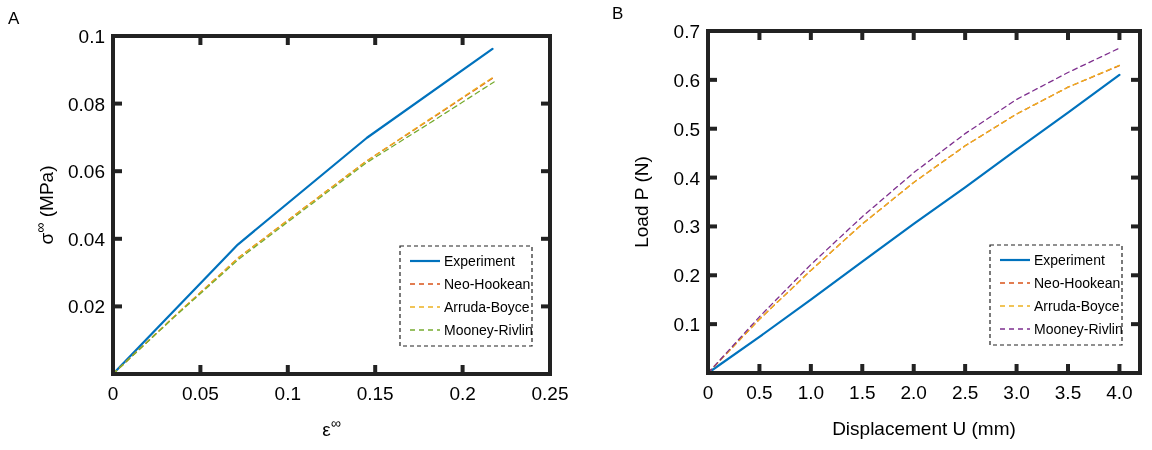 This screenshot has height=450, width=1152. Describe the element at coordinates (686, 31) in the screenshot. I see `y-tick-label: 0.7` at that location.